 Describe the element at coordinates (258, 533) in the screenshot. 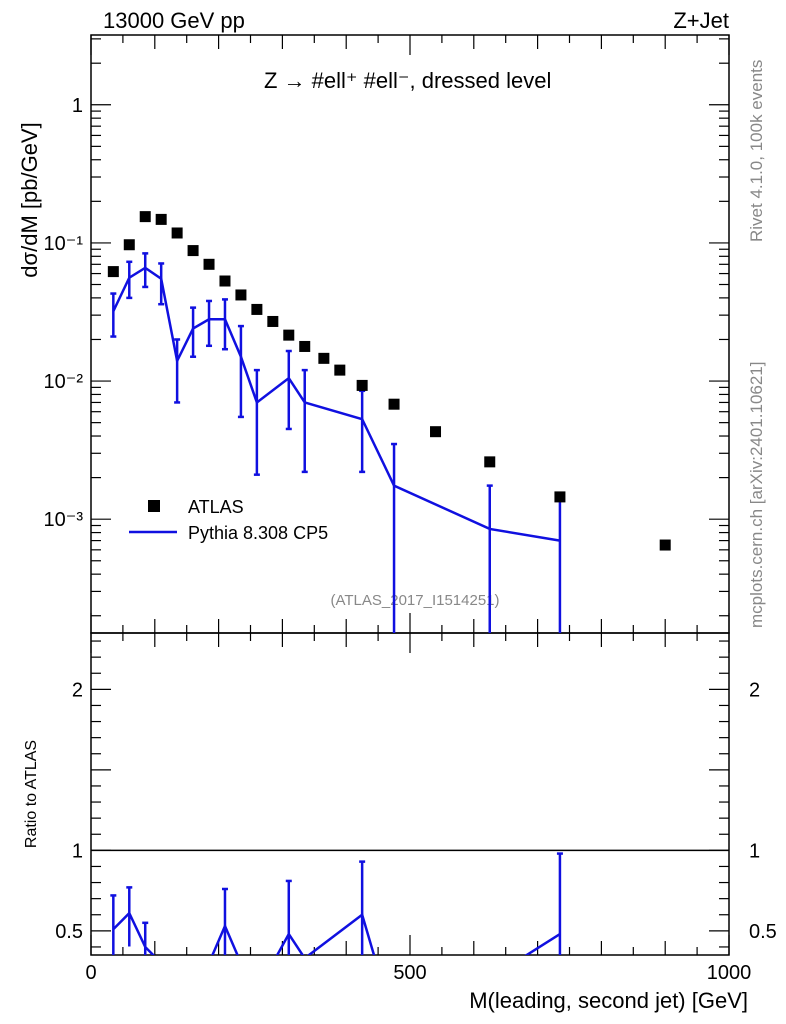

I see `legend-mc-label: Pythia 8.308 CP5` at that location.